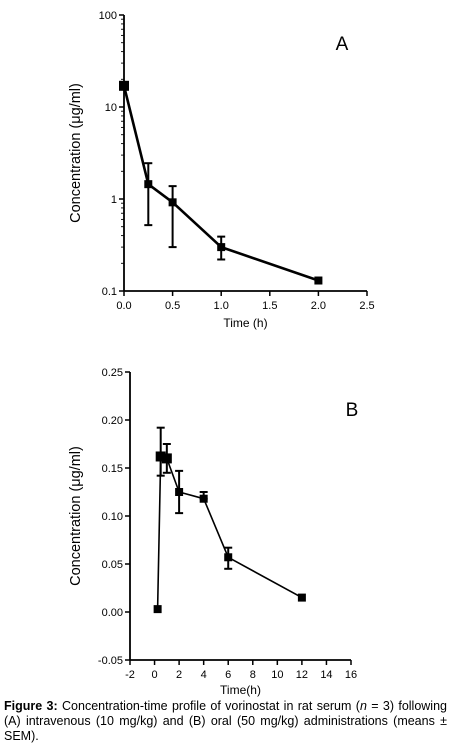 This screenshot has height=750, width=457. I want to click on x-tick-label: 6, so click(228, 675).